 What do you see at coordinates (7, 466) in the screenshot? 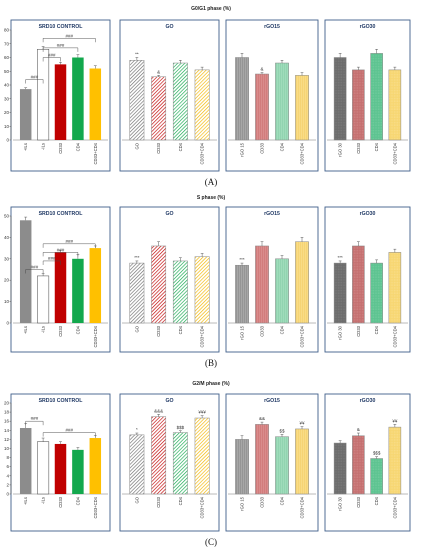
I see `y-tick-label: 6` at bounding box center [7, 466].